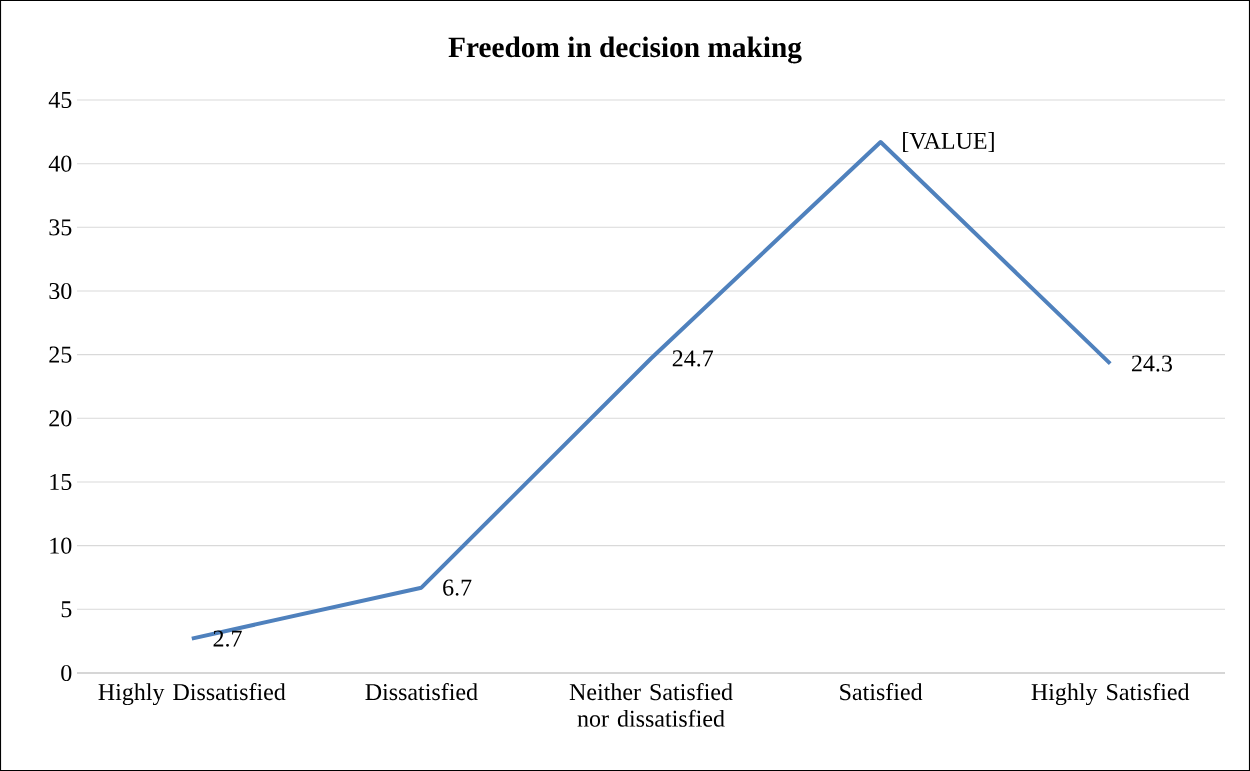 The width and height of the screenshot is (1250, 771). I want to click on y-tick-label: 0, so click(66, 673).